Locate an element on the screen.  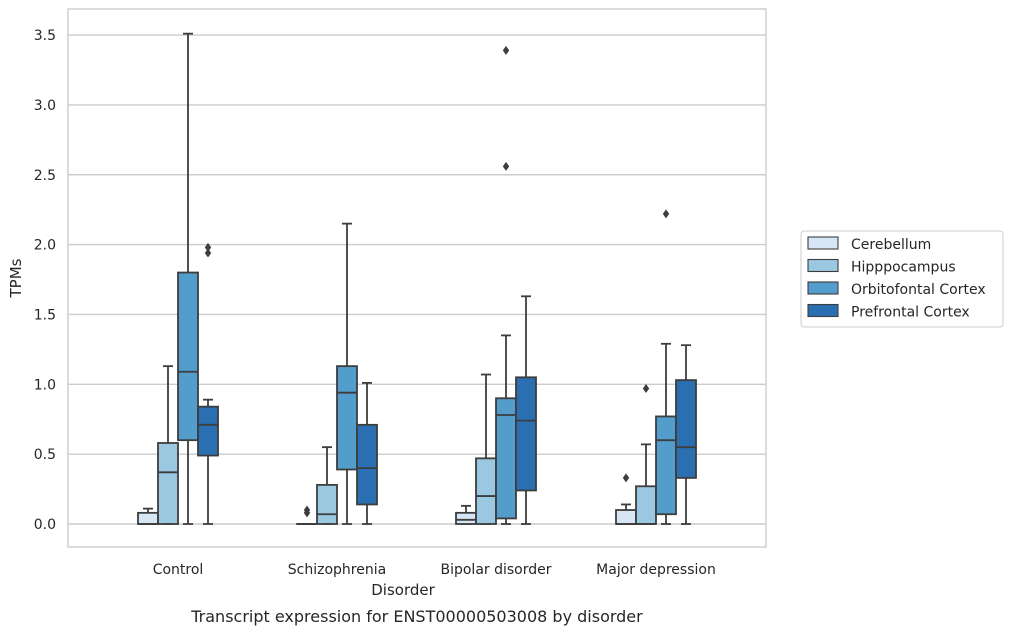
legend-label-orbitofontal-cortex: Orbitofontal Cortex is located at coordinates (918, 290).